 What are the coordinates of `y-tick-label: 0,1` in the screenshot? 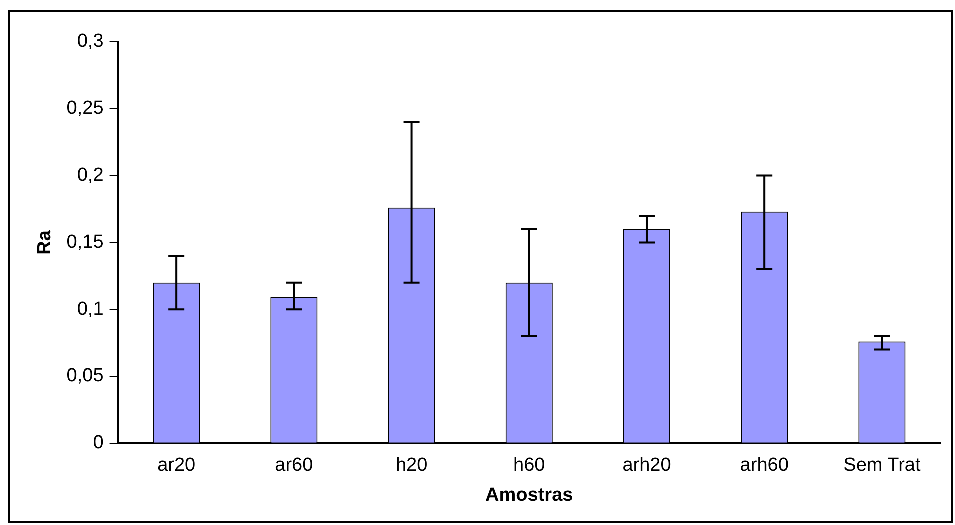 It's located at (90, 309).